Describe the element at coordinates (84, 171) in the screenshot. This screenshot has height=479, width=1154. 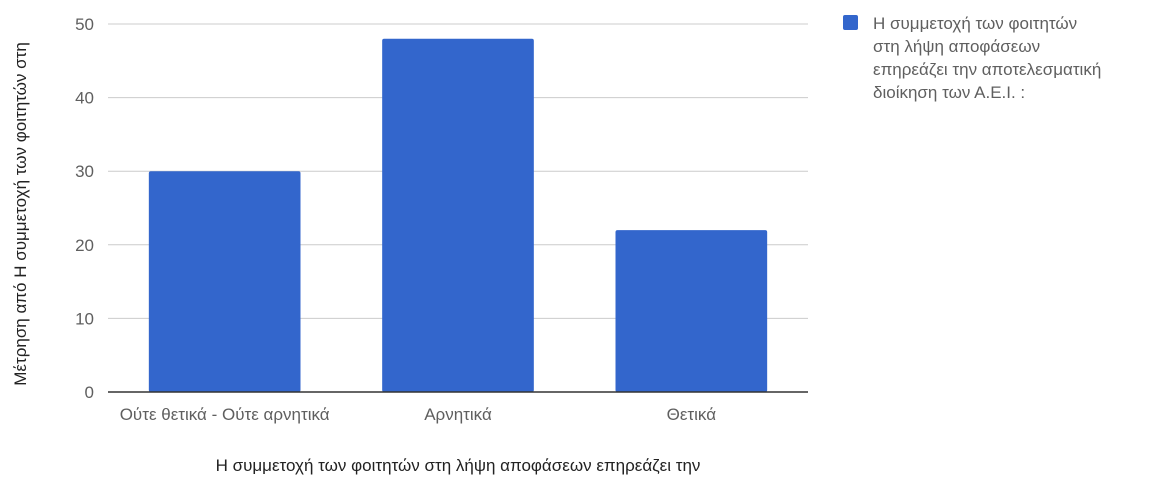
I see `y-tick-label: 30` at that location.